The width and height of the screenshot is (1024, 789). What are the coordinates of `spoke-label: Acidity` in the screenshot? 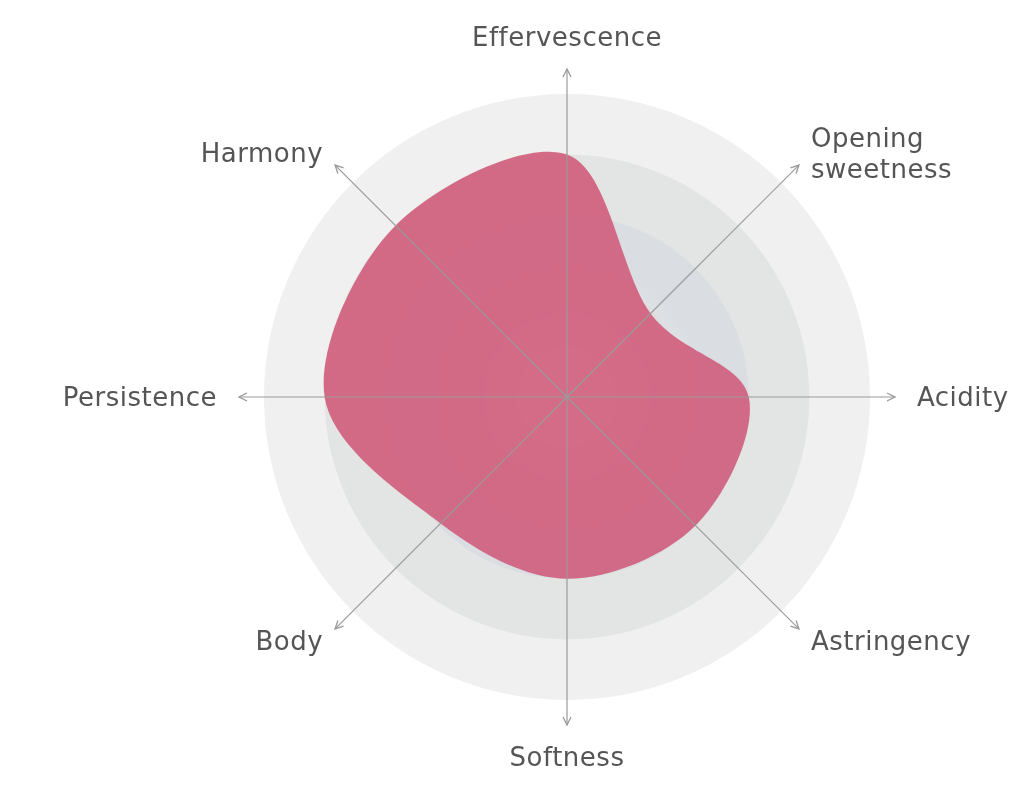 It's located at (963, 397).